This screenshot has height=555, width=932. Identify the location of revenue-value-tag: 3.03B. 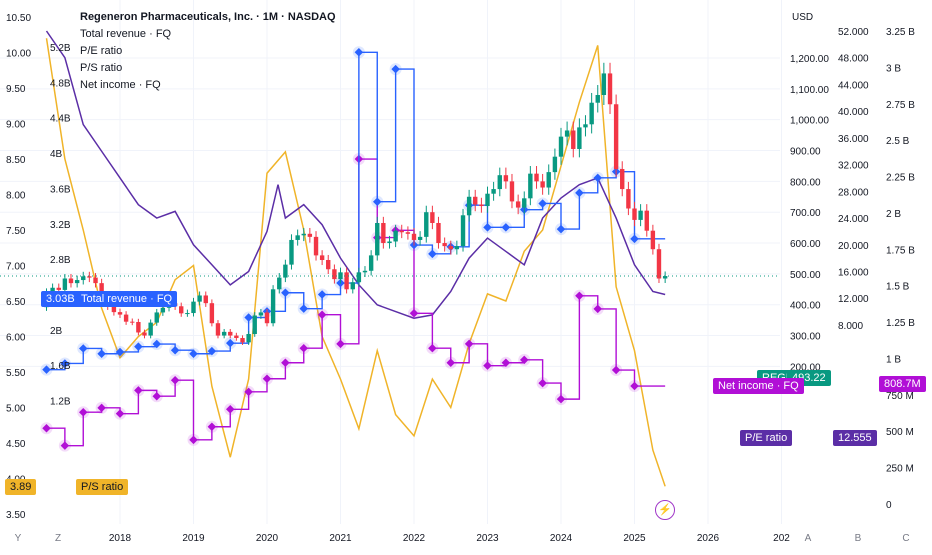
(60, 299).